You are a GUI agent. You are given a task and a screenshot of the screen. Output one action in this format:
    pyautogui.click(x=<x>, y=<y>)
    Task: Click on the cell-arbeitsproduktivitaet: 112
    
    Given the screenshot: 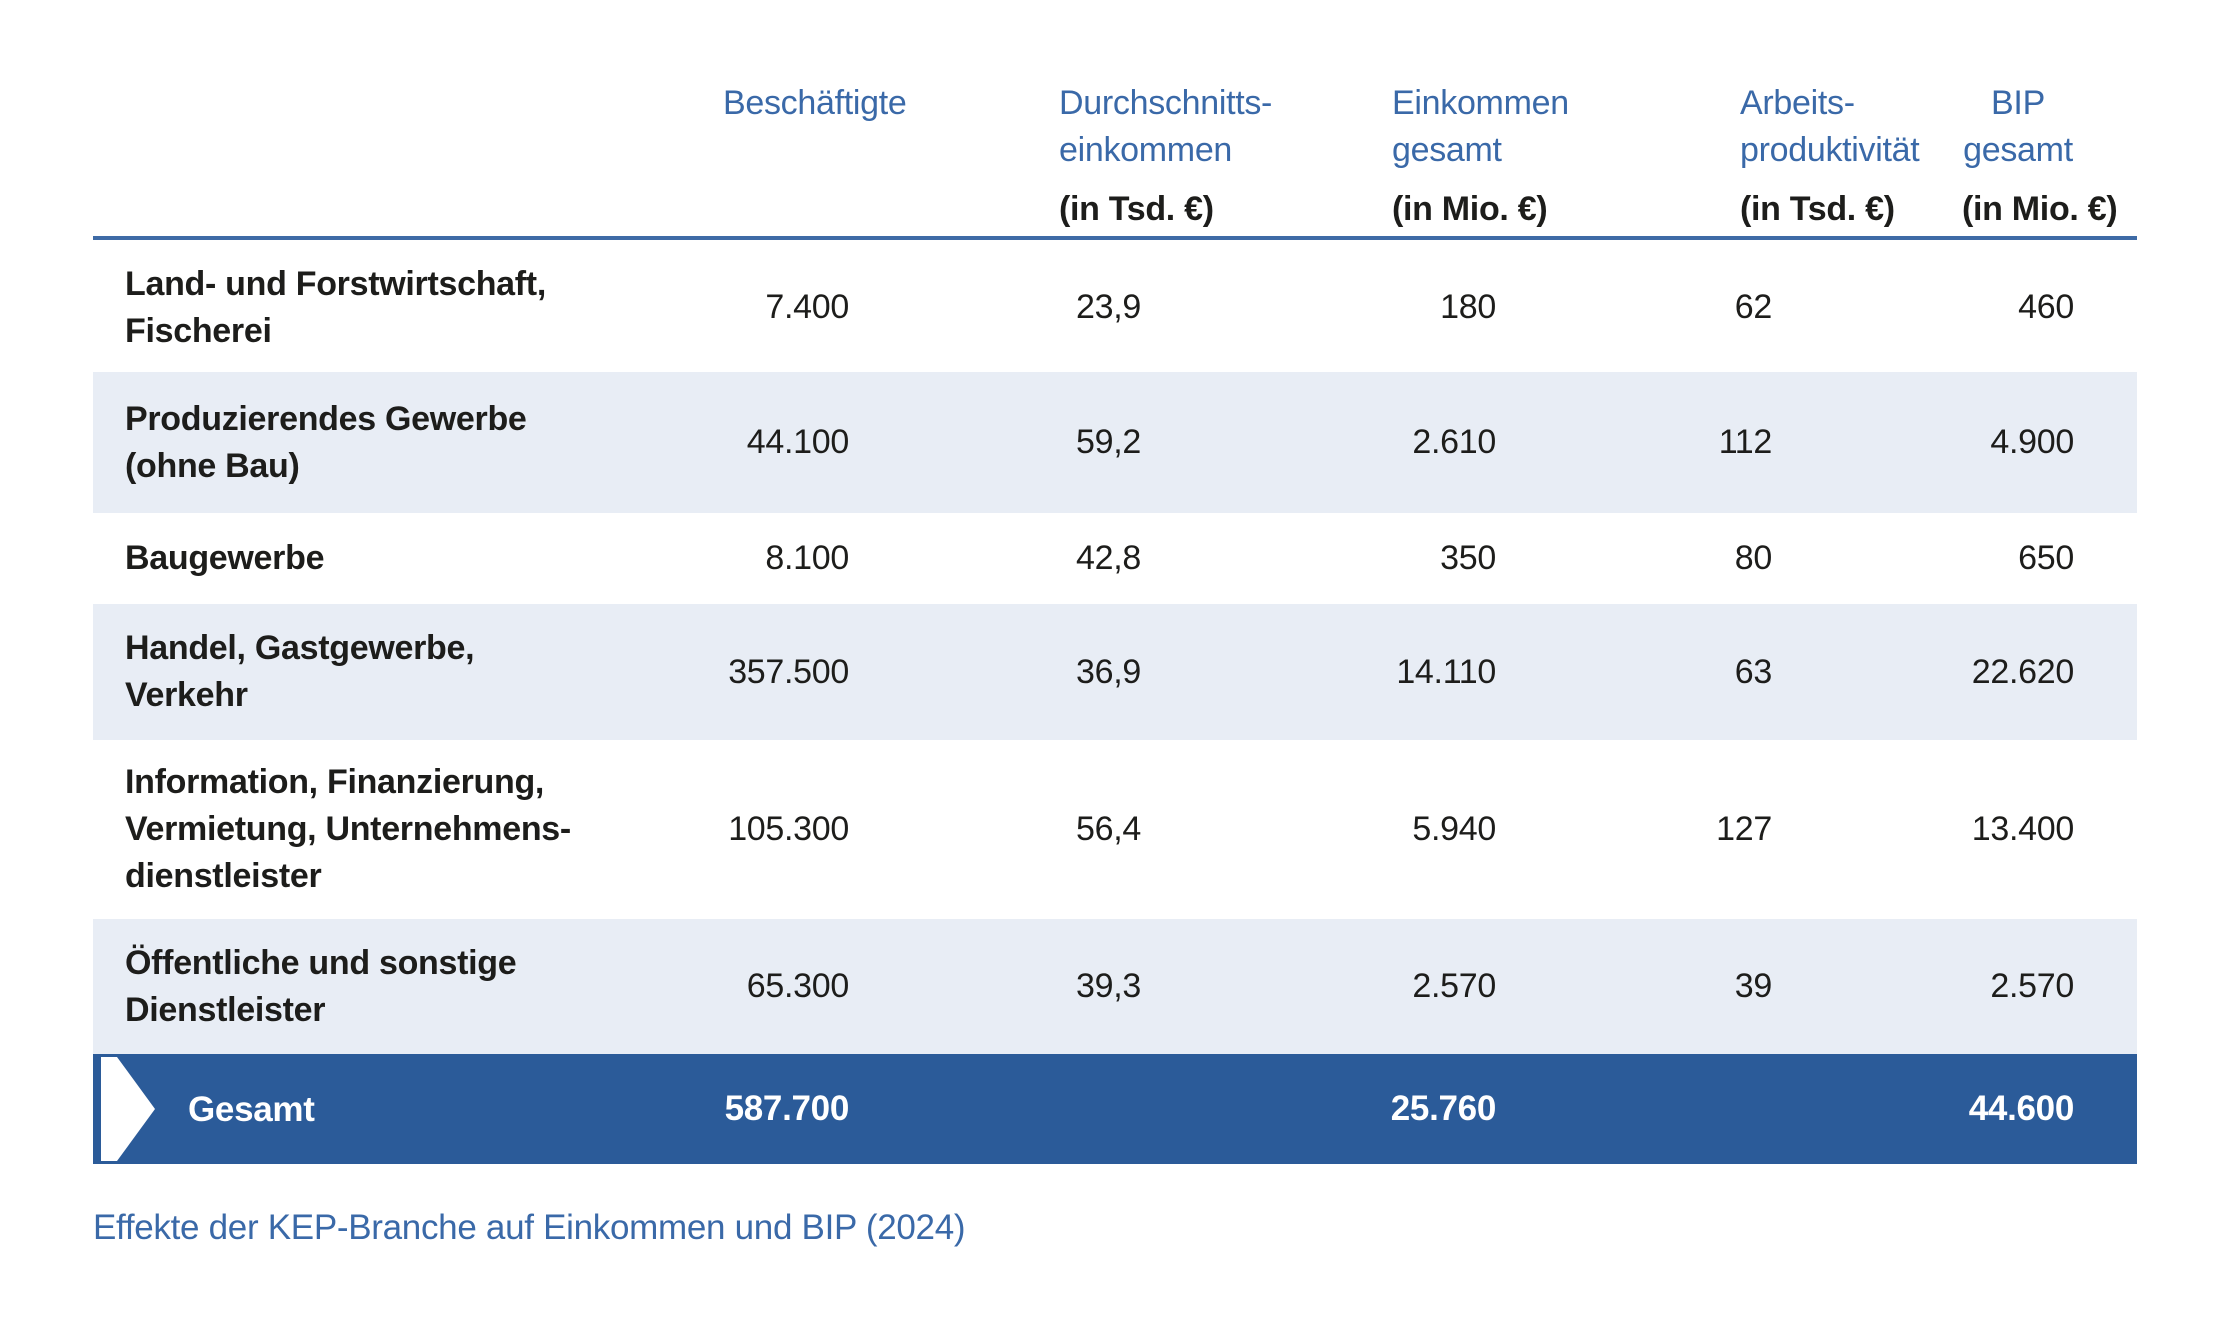 What is the action you would take?
    pyautogui.click(x=1745, y=442)
    